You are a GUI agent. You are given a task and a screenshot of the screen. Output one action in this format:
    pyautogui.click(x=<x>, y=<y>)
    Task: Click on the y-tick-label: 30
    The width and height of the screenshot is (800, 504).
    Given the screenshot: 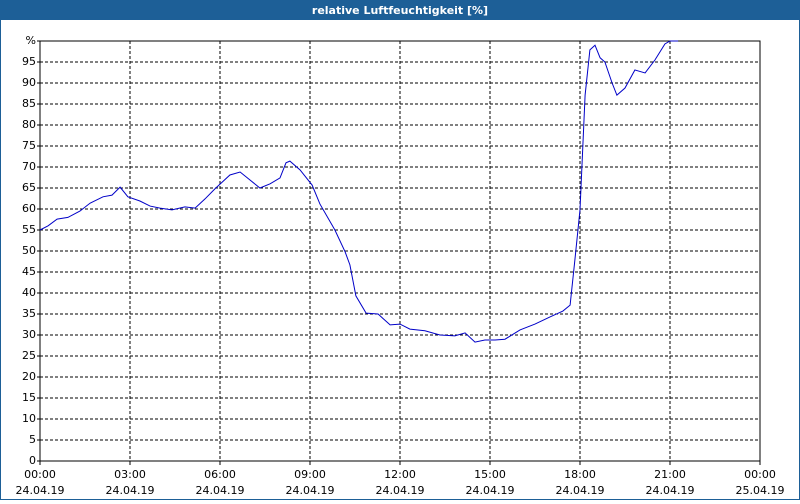 What is the action you would take?
    pyautogui.click(x=29, y=334)
    